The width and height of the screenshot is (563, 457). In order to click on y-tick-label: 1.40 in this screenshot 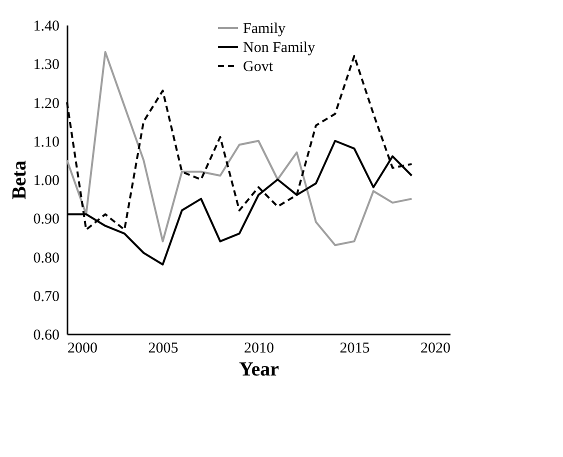, I will do `click(46, 26)`.